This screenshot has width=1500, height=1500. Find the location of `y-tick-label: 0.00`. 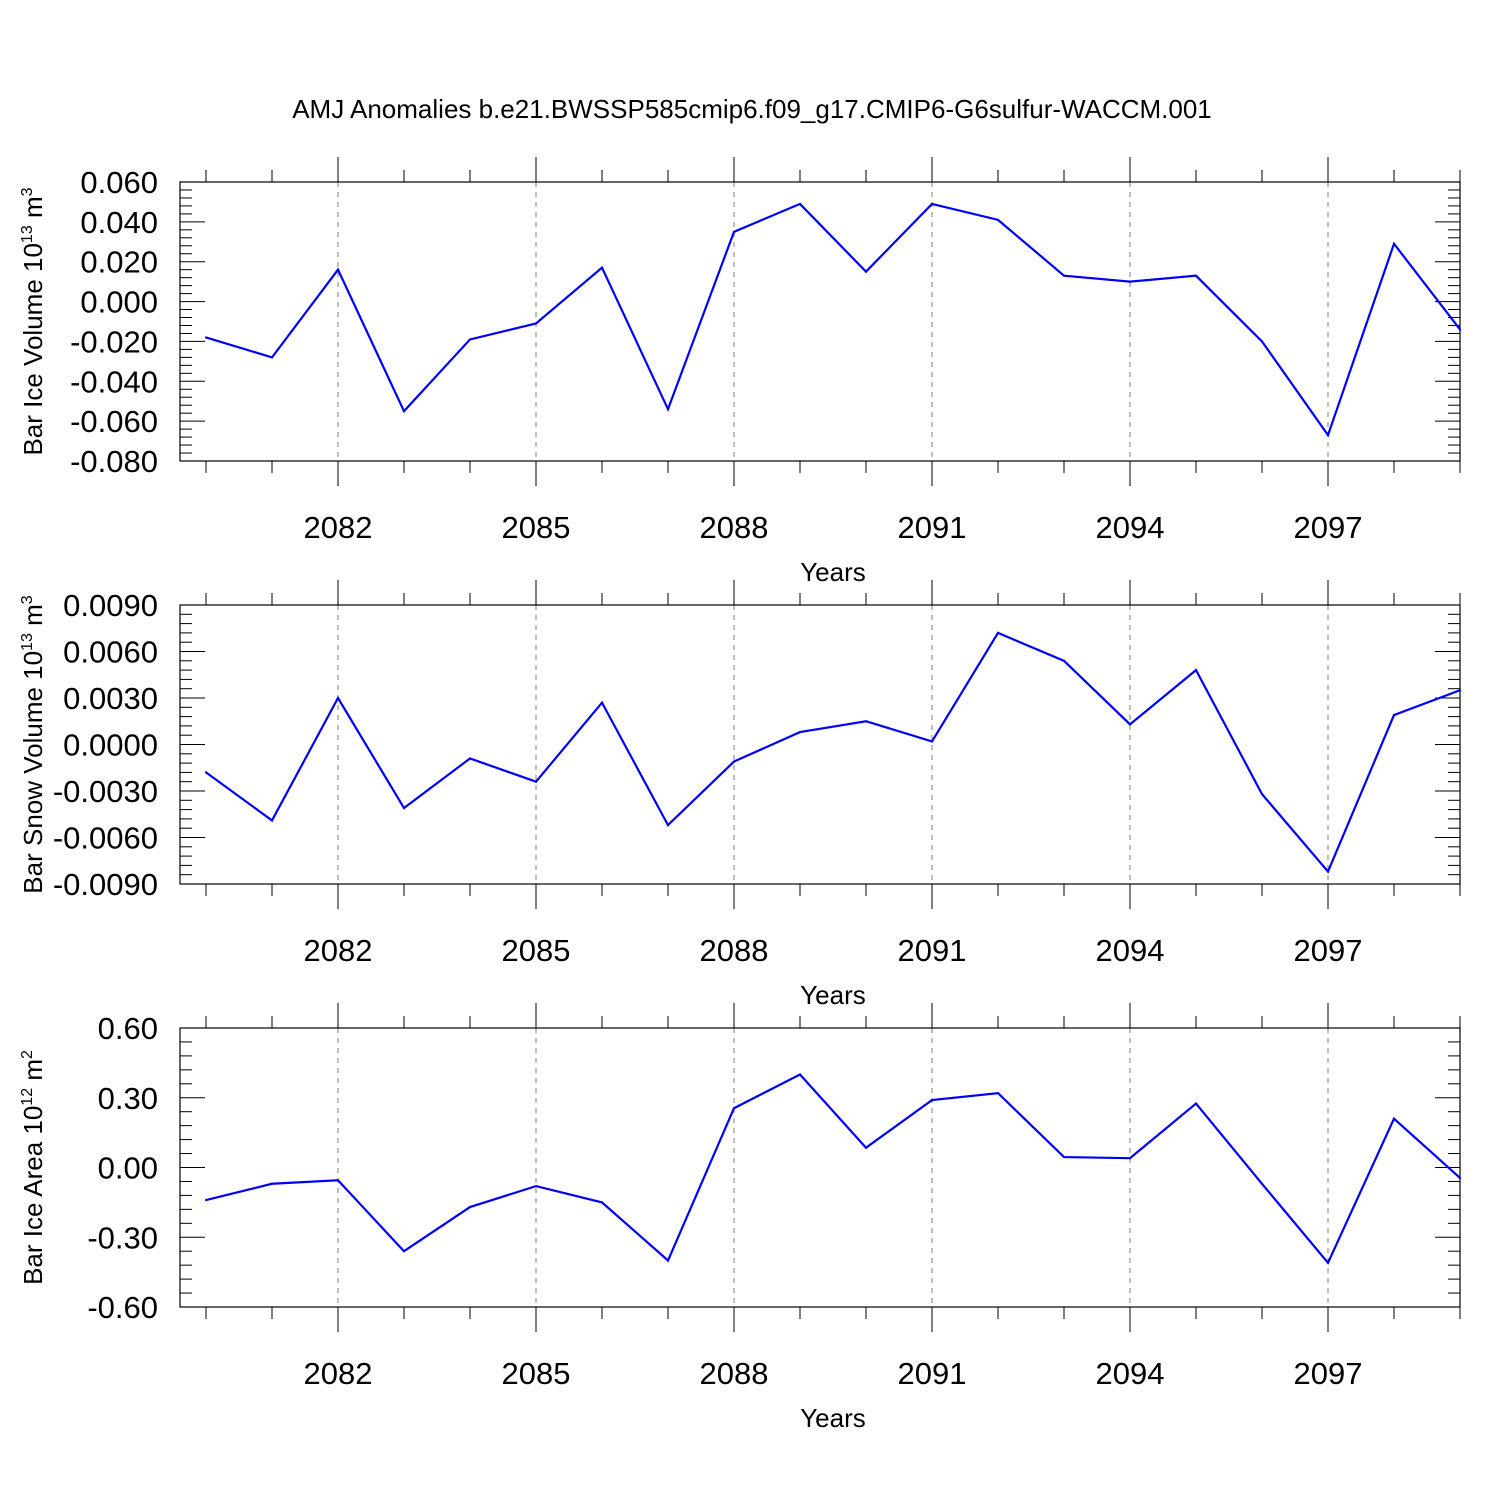

y-tick-label: 0.00 is located at coordinates (128, 1168).